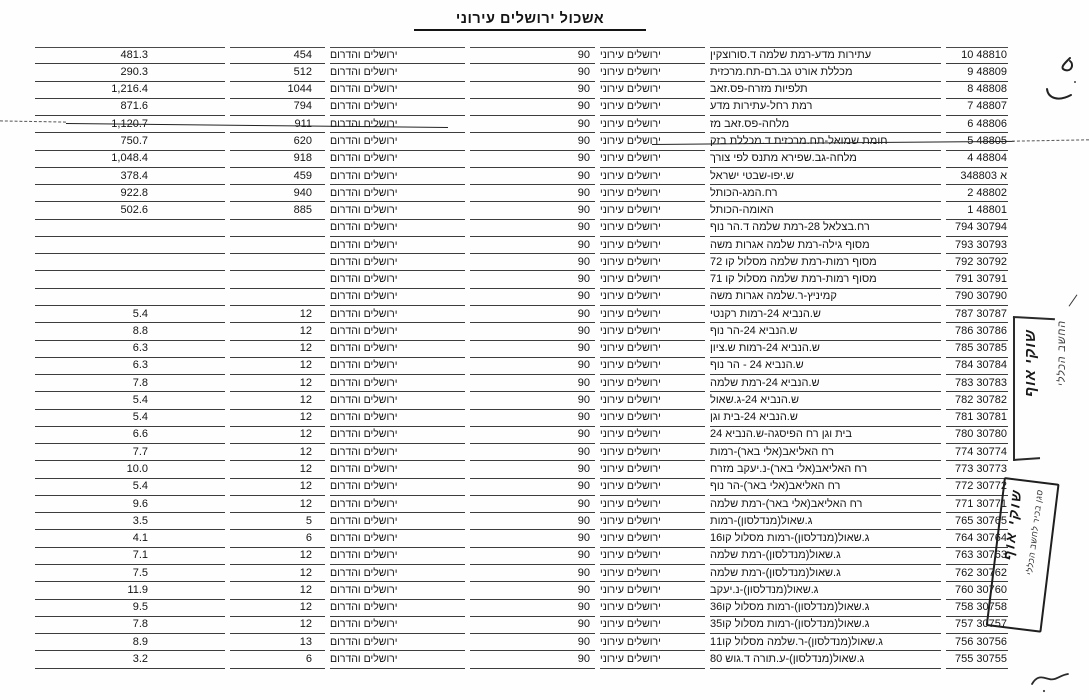 This screenshot has width=1089, height=700. What do you see at coordinates (277, 108) in the screenshot?
I see `count-cell: 794` at bounding box center [277, 108].